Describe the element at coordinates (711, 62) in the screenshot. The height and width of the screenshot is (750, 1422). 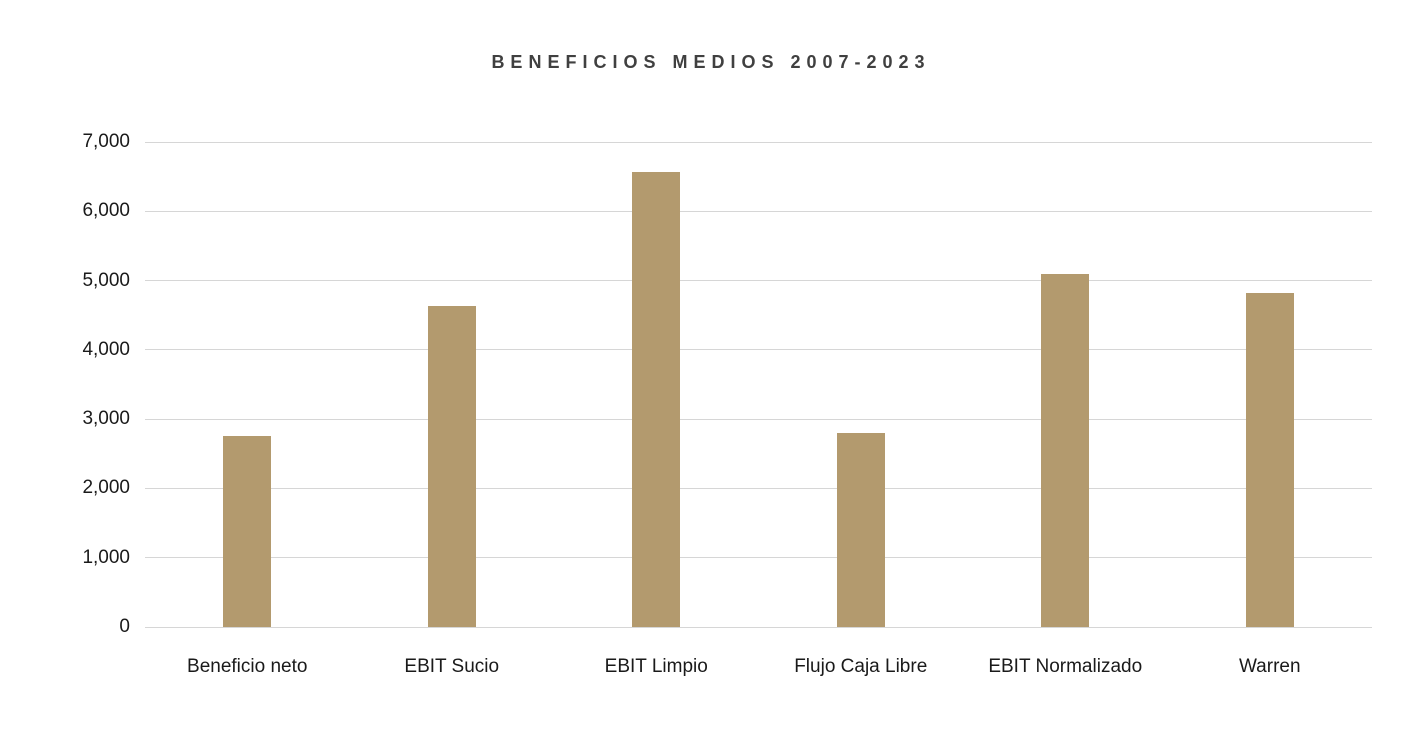
I see `chart-title: BENEFICIOS MEDIOS 2007-2023` at that location.